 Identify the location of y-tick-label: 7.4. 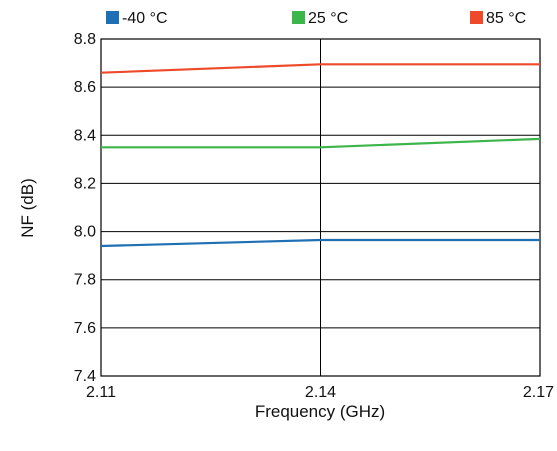
(85, 376).